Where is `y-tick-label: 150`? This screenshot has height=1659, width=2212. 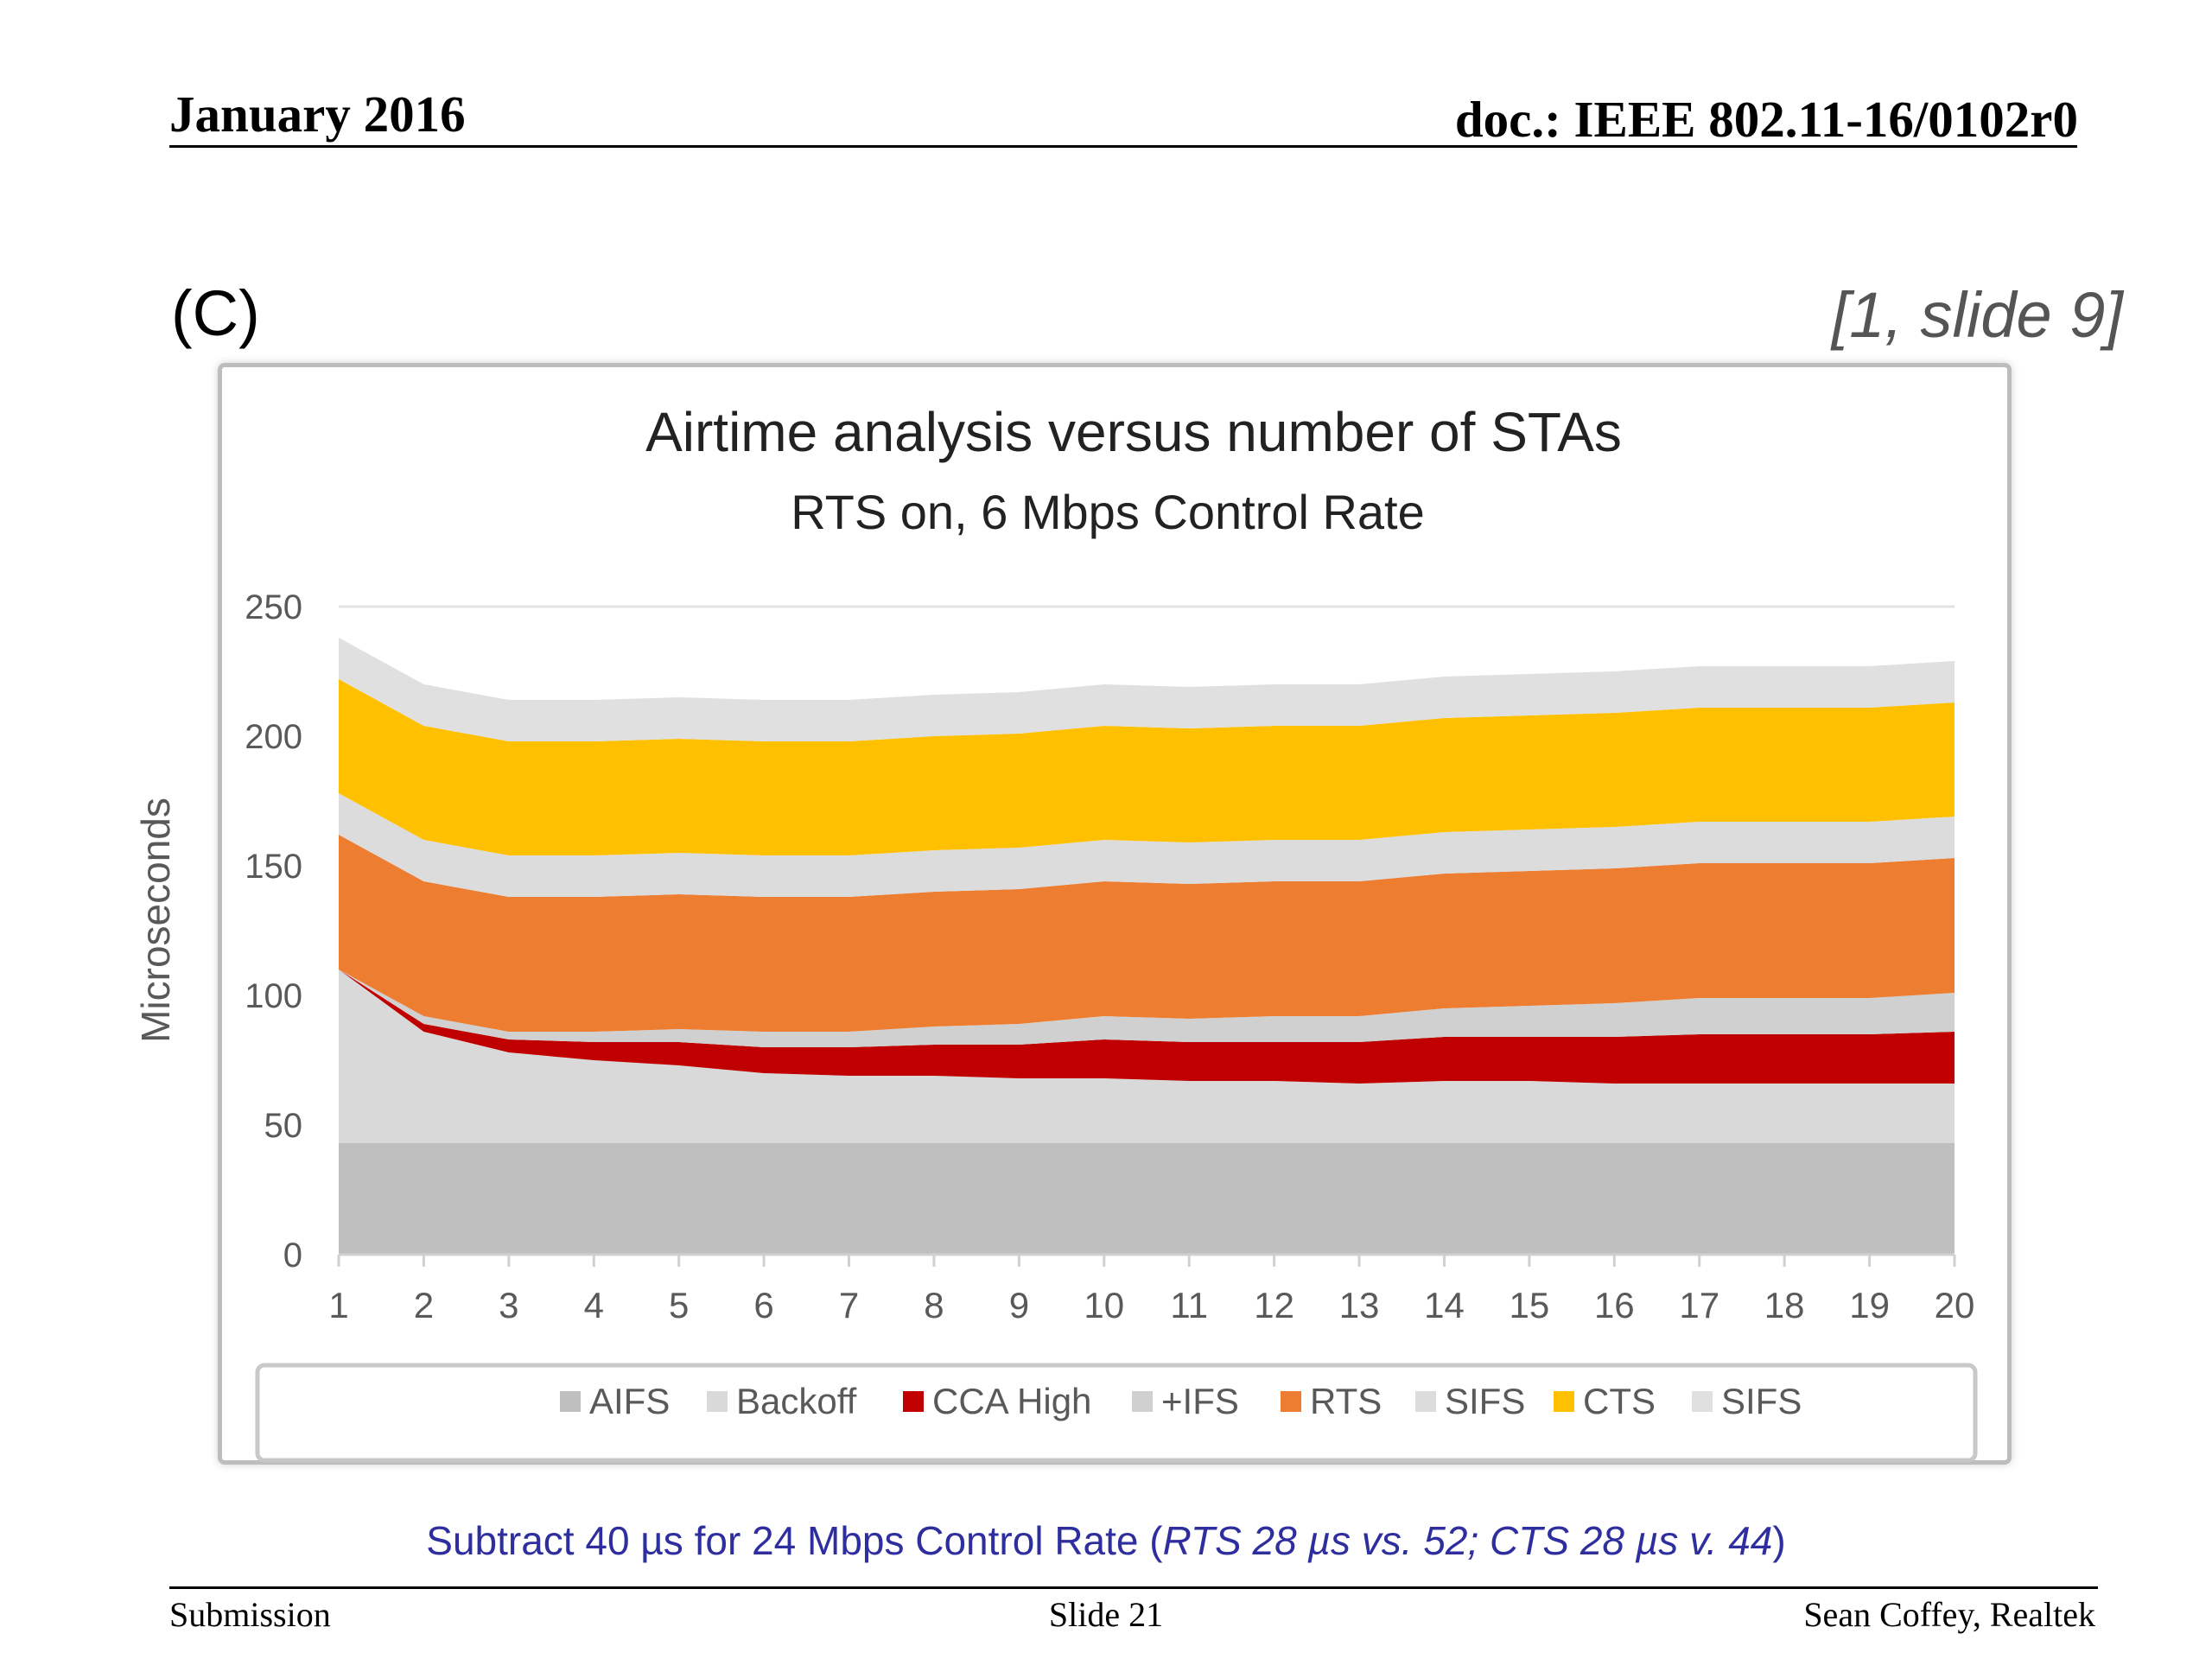
y-tick-label: 150 is located at coordinates (273, 867).